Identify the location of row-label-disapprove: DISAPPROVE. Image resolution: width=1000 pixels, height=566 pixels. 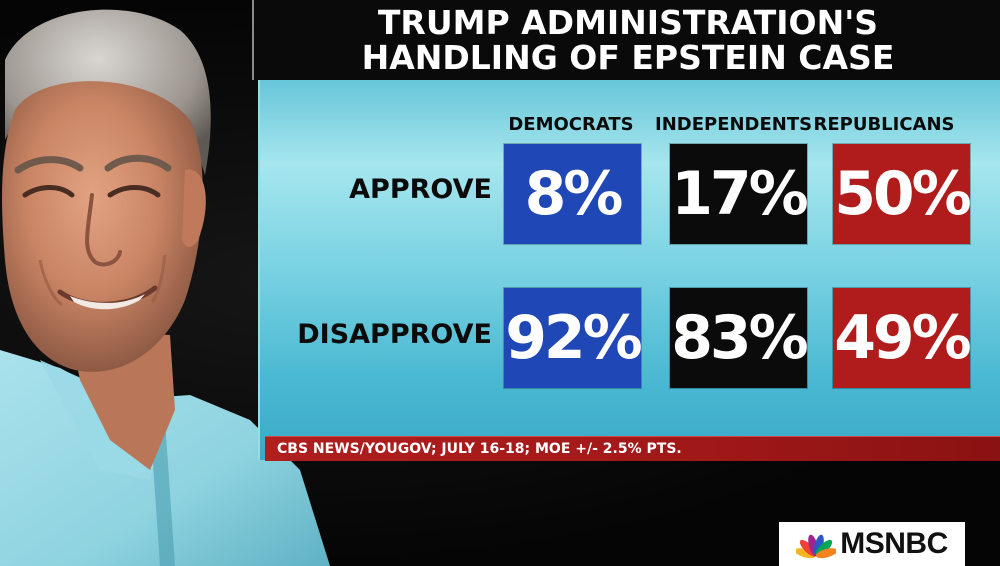
(394, 334).